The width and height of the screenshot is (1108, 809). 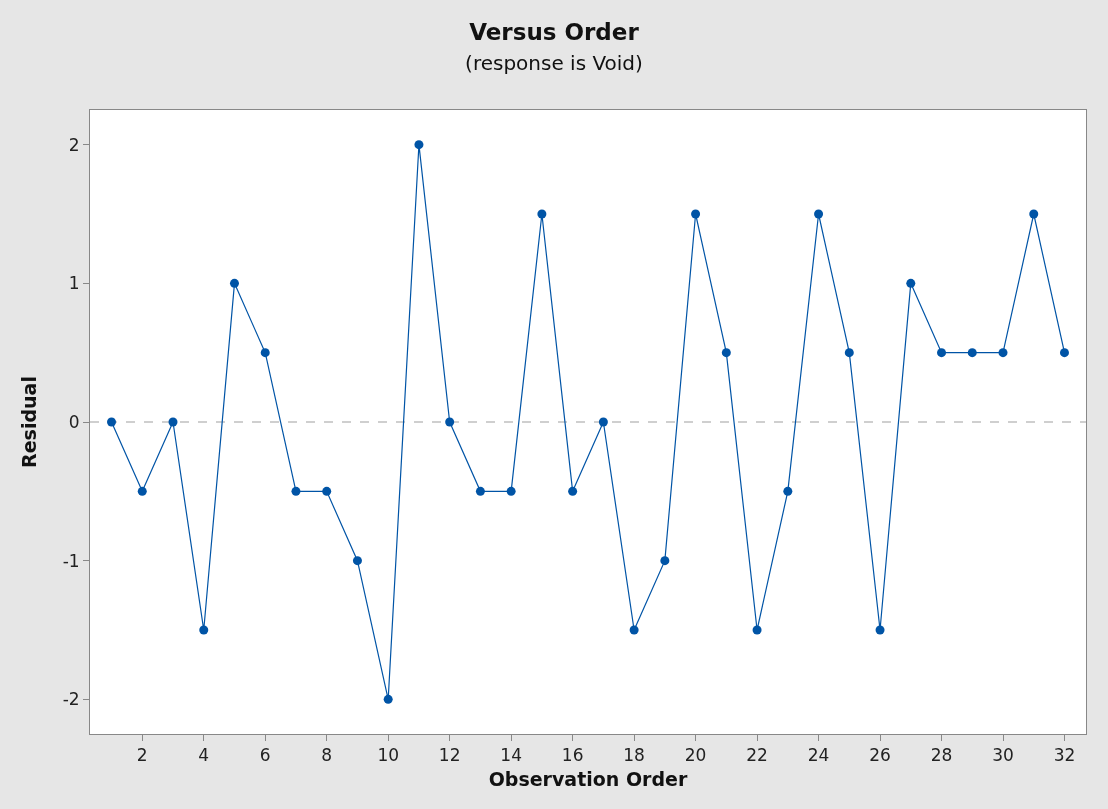 I want to click on x-tick-label: 8, so click(x=327, y=755).